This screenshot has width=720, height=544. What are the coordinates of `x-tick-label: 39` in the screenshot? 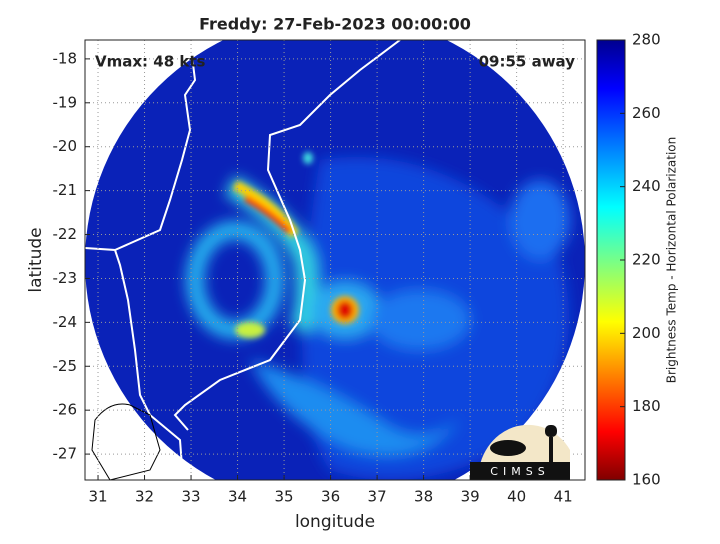 It's located at (470, 497).